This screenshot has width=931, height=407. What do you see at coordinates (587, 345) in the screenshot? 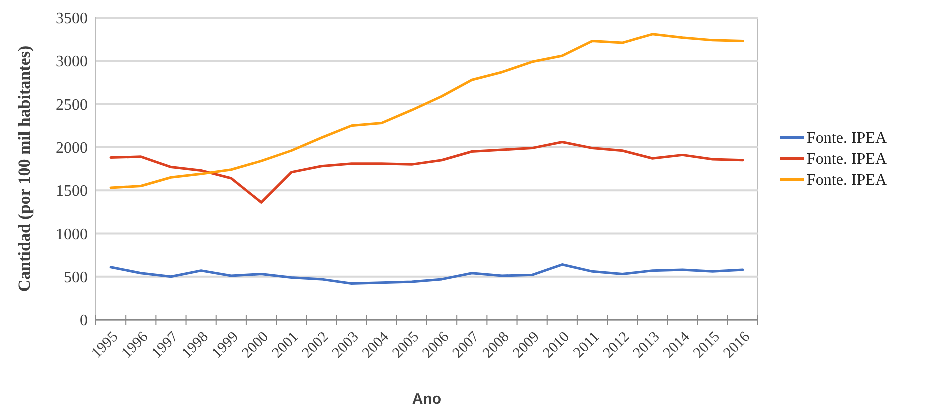
I see `x-tick-label: 2011` at bounding box center [587, 345].